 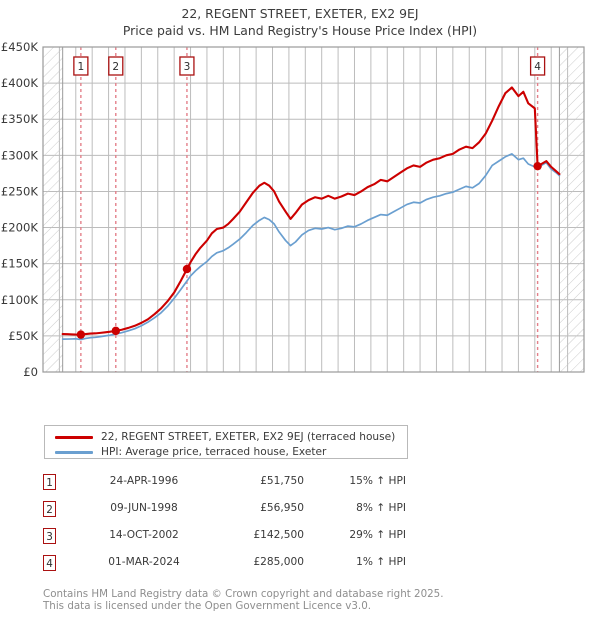 What do you see at coordinates (144, 562) in the screenshot?
I see `sale-date: 01-MAR-2024` at bounding box center [144, 562].